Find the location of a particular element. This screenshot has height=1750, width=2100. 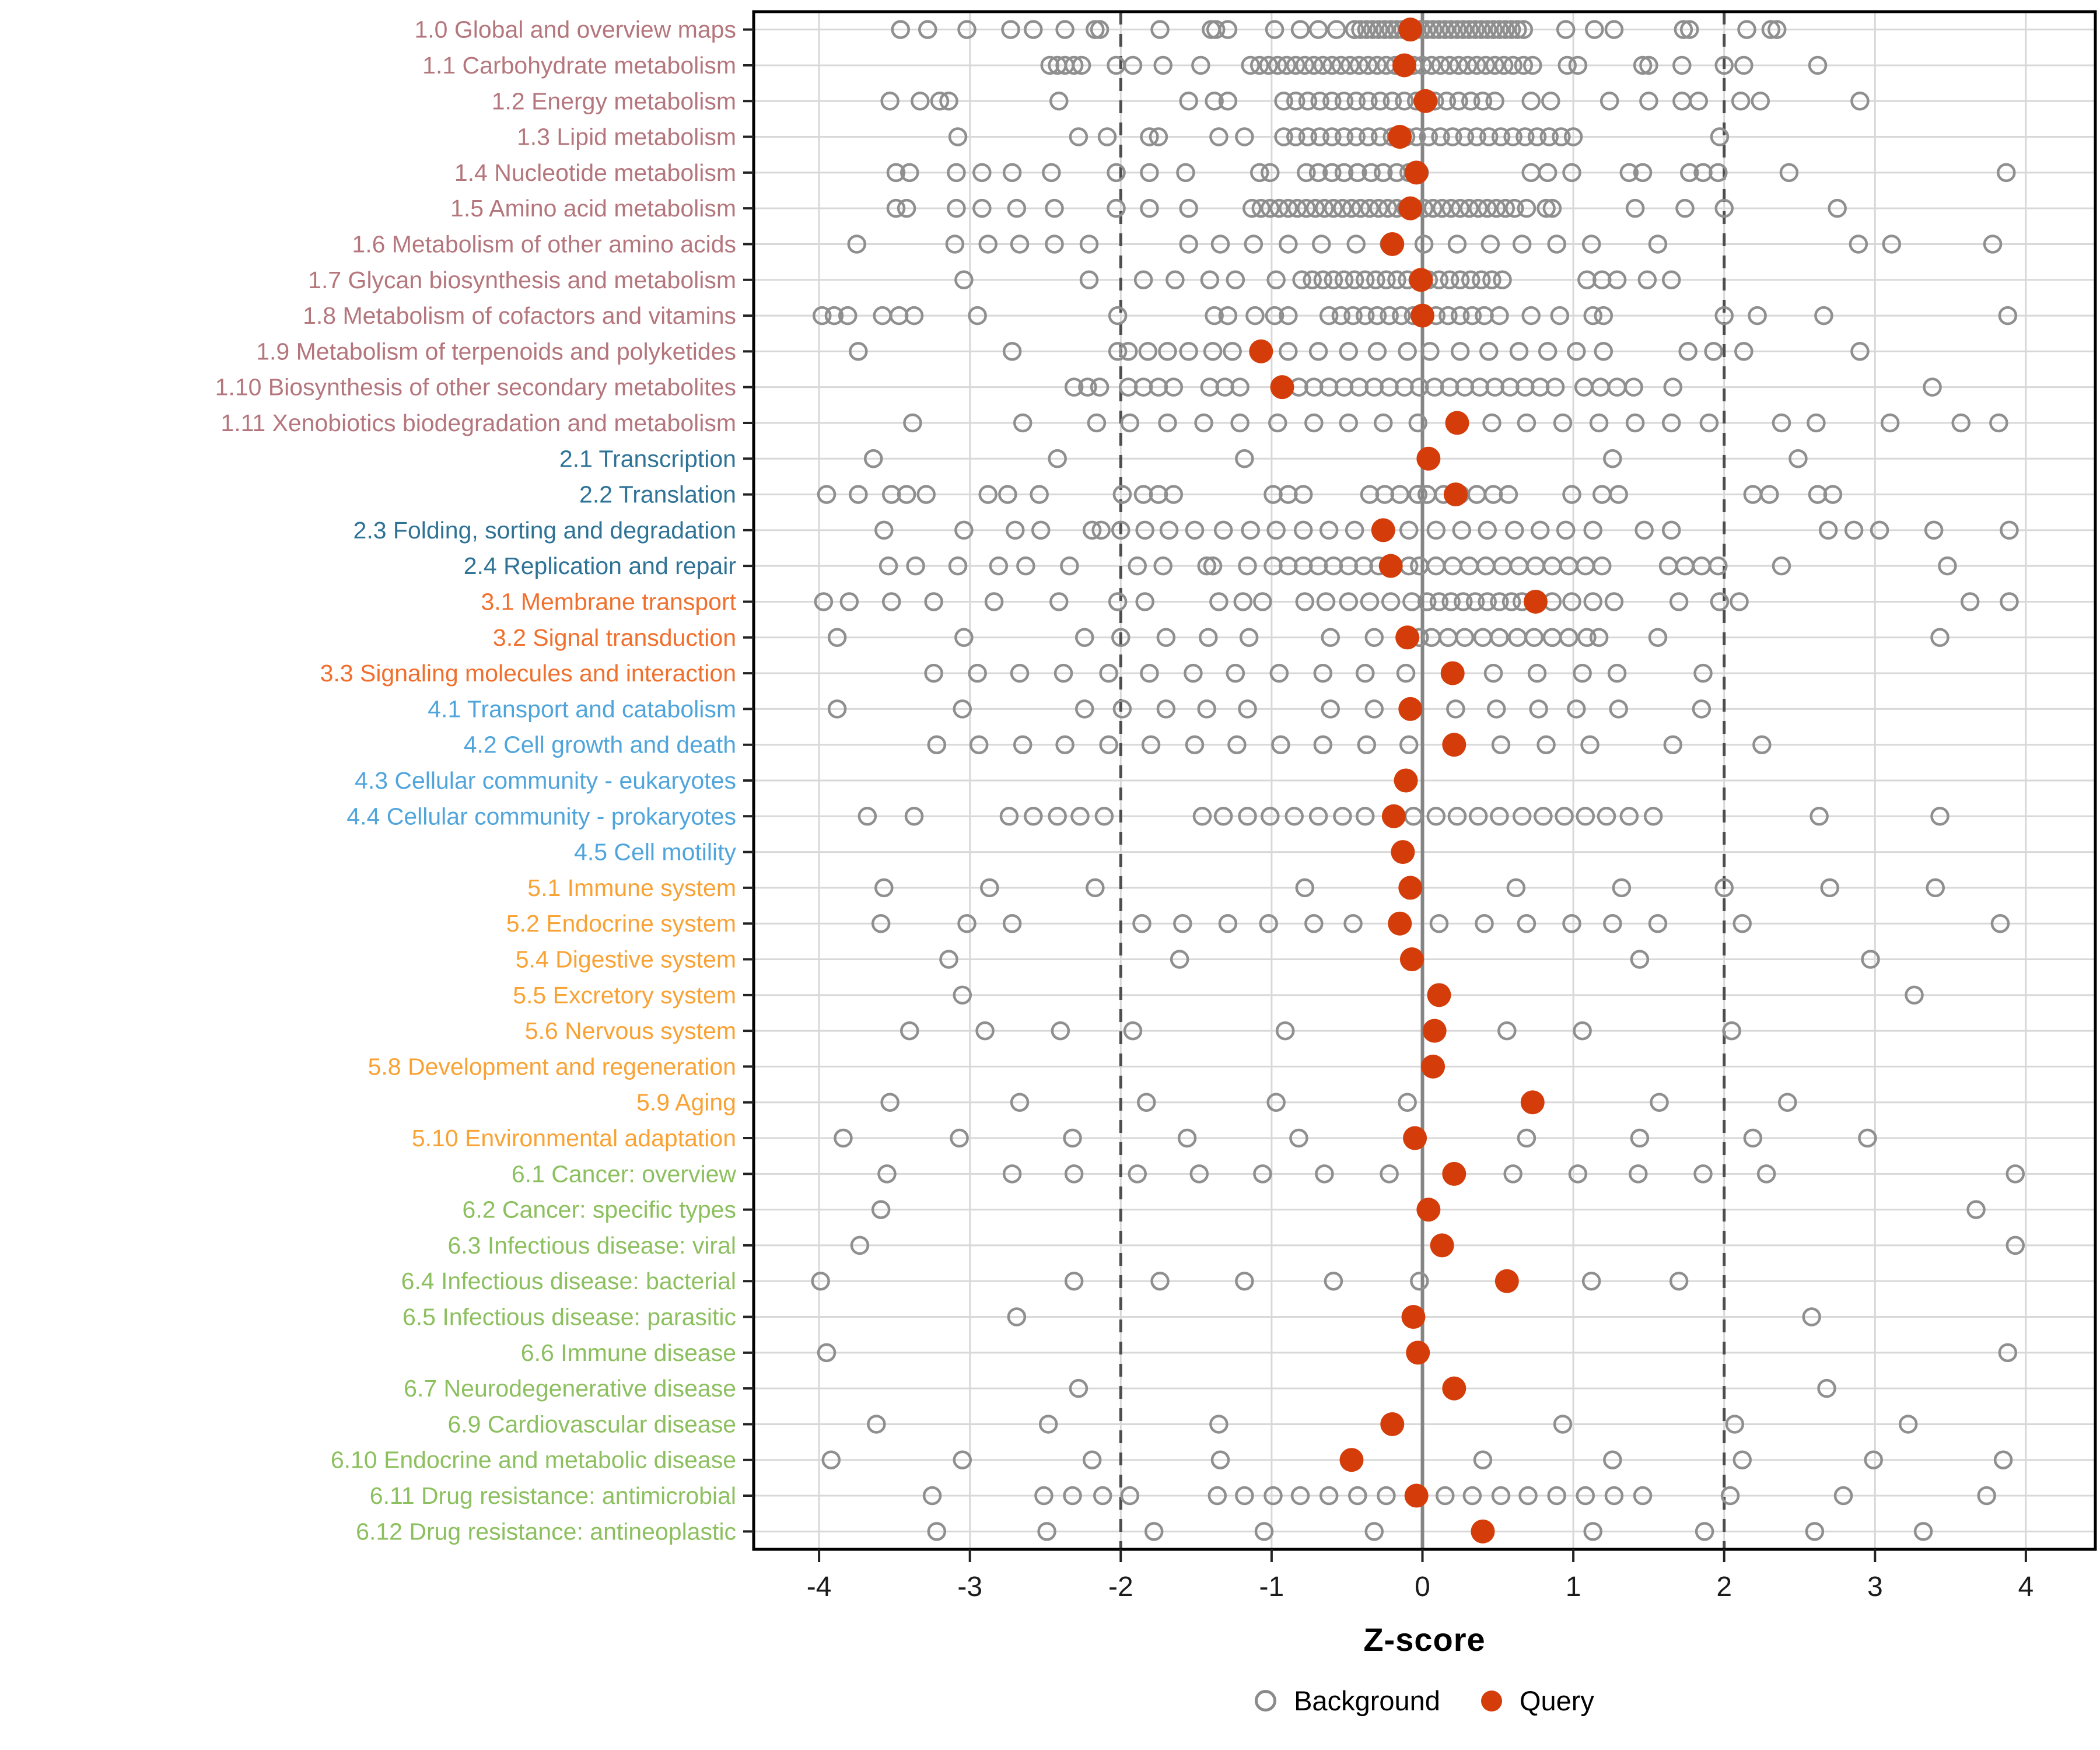

y-axis-label: 6.10 Endocrine and metabolic disease is located at coordinates (533, 1461).